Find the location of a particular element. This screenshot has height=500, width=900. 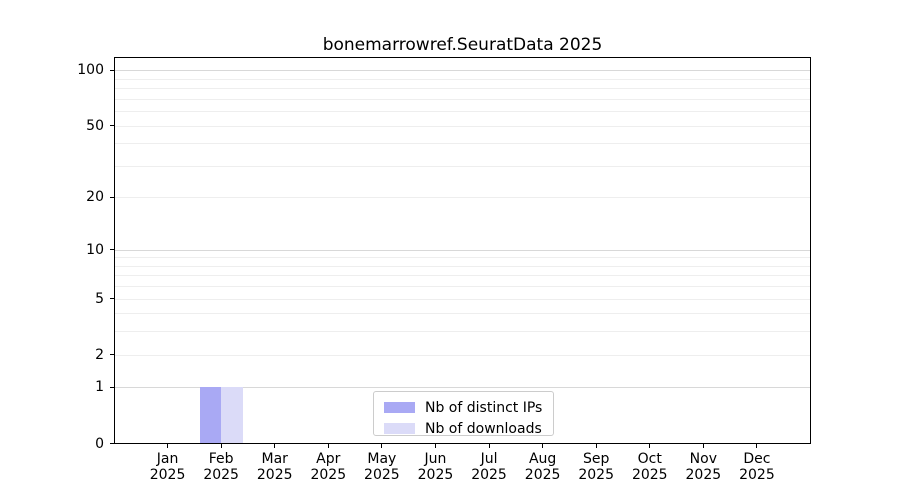

legend-swatch-downloads is located at coordinates (399, 428).